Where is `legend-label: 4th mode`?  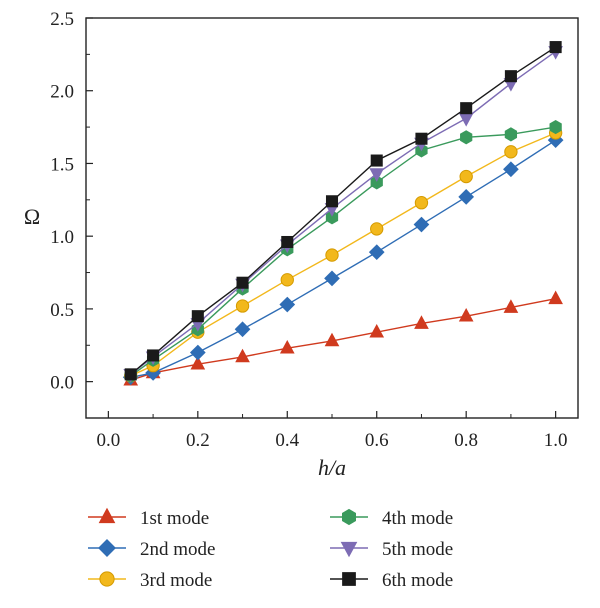
legend-label: 4th mode is located at coordinates (417, 518).